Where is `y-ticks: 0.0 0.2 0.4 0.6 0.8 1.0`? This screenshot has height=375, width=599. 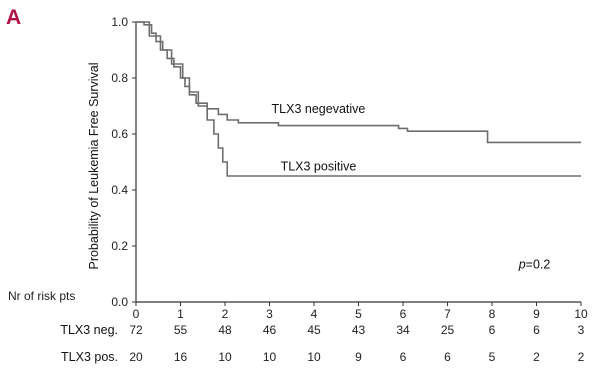 y-ticks: 0.0 0.2 0.4 0.6 0.8 1.0 is located at coordinates (123, 162).